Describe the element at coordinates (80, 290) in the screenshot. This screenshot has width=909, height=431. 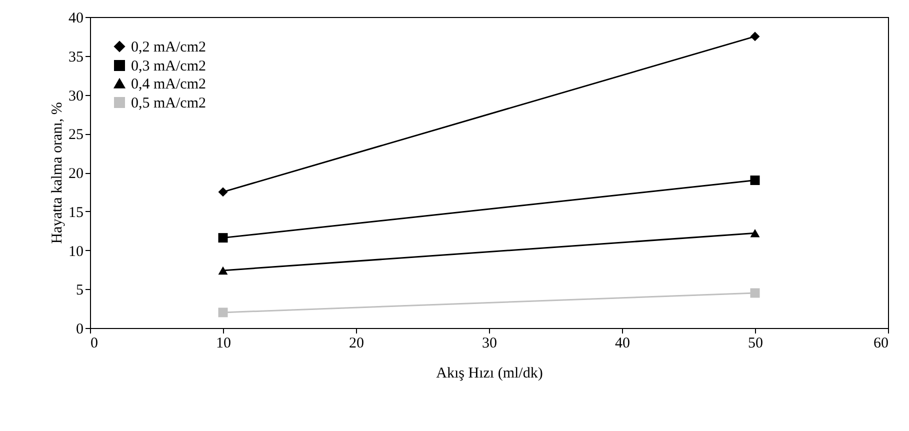
I see `y-tick-label: 5` at that location.